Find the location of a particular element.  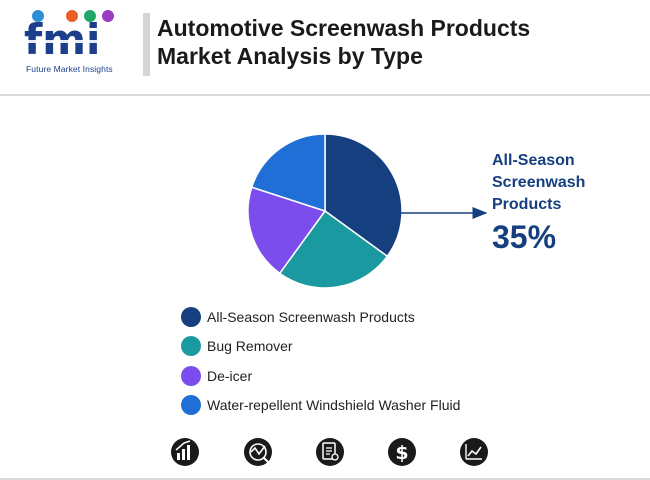

fmi-logo-mark: fmi is located at coordinates (74, 37).